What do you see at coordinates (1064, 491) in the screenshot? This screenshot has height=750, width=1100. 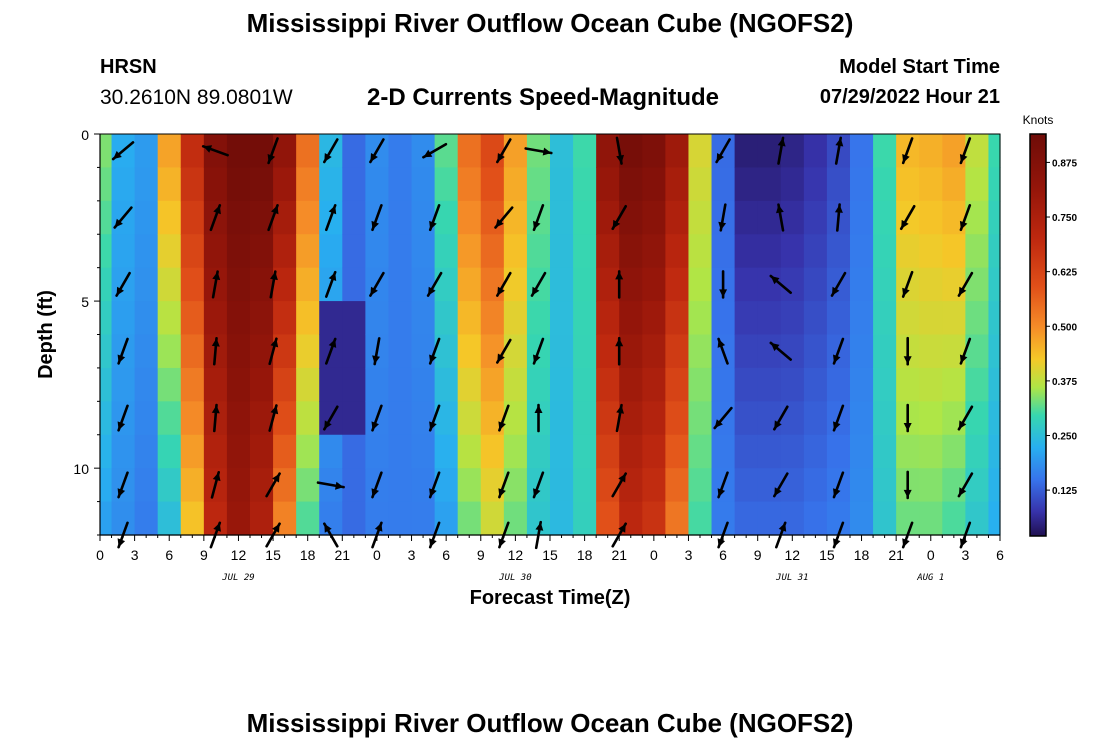 I see `colorbar-tick-label: 0.125` at bounding box center [1064, 491].